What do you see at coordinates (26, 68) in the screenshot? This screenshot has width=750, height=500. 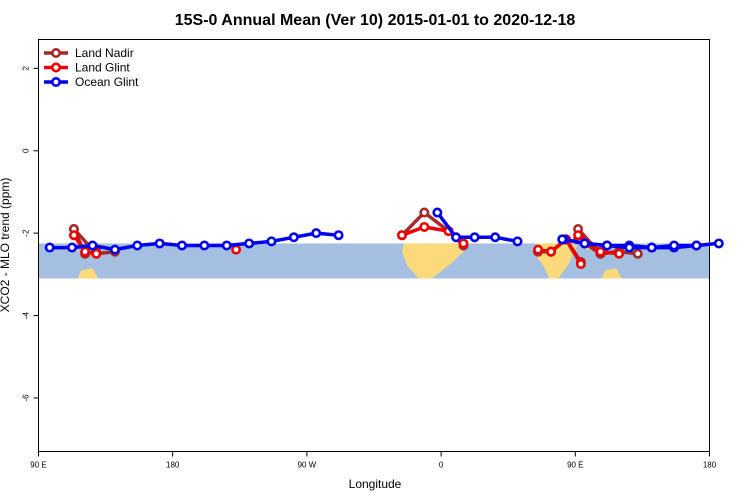 I see `y-tick-label: 2` at bounding box center [26, 68].